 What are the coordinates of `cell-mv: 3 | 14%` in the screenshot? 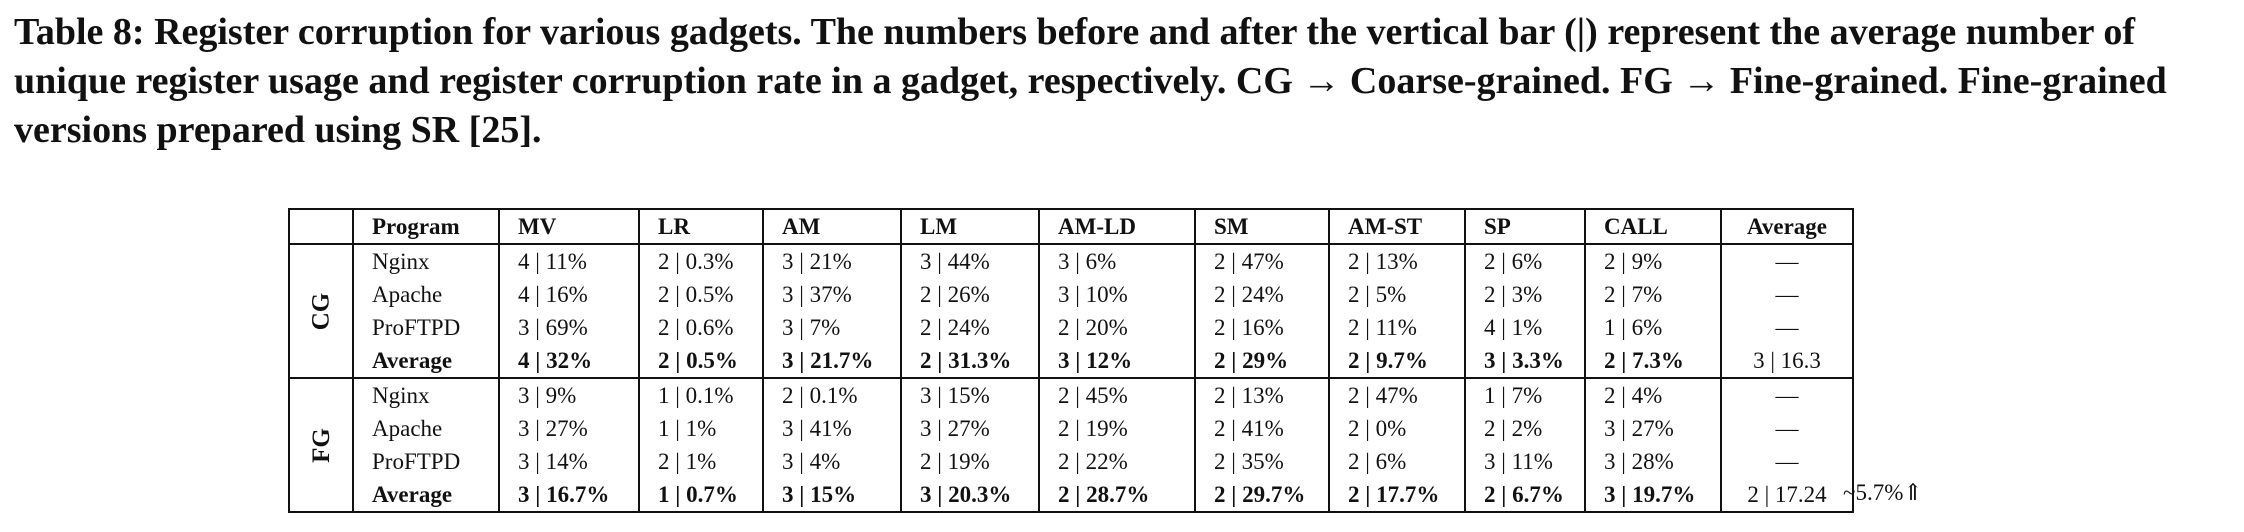 It's located at (569, 461).